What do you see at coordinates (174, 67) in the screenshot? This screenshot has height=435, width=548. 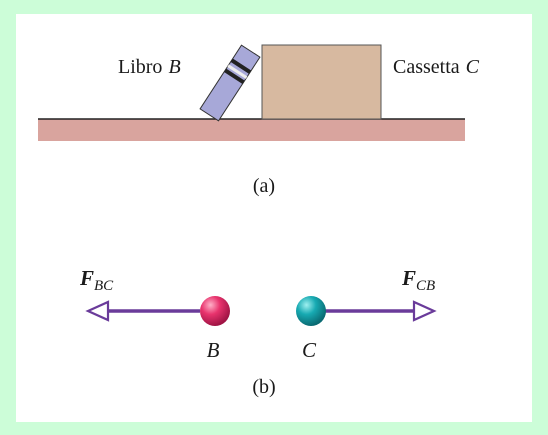 I see `book-letter: B` at bounding box center [174, 67].